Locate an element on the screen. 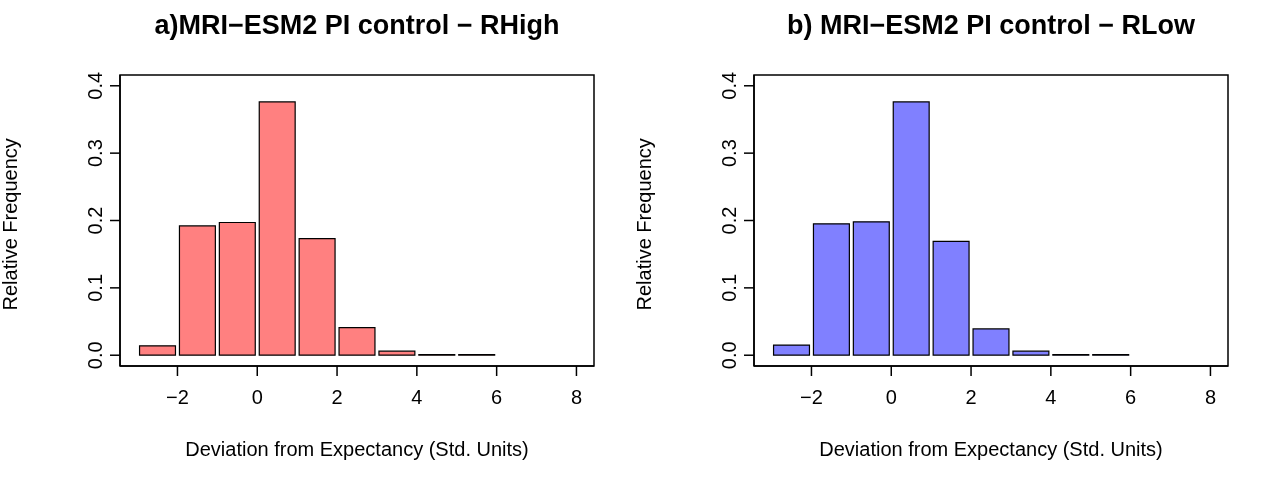  chart-title: a)MRI−ESM2 PI control − RHigh is located at coordinates (357, 25).